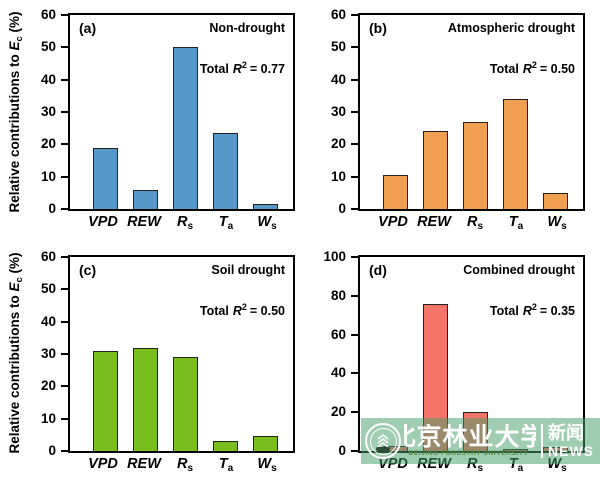  I want to click on r-squared-annotation: Total R2 = 0.35, so click(532, 310).